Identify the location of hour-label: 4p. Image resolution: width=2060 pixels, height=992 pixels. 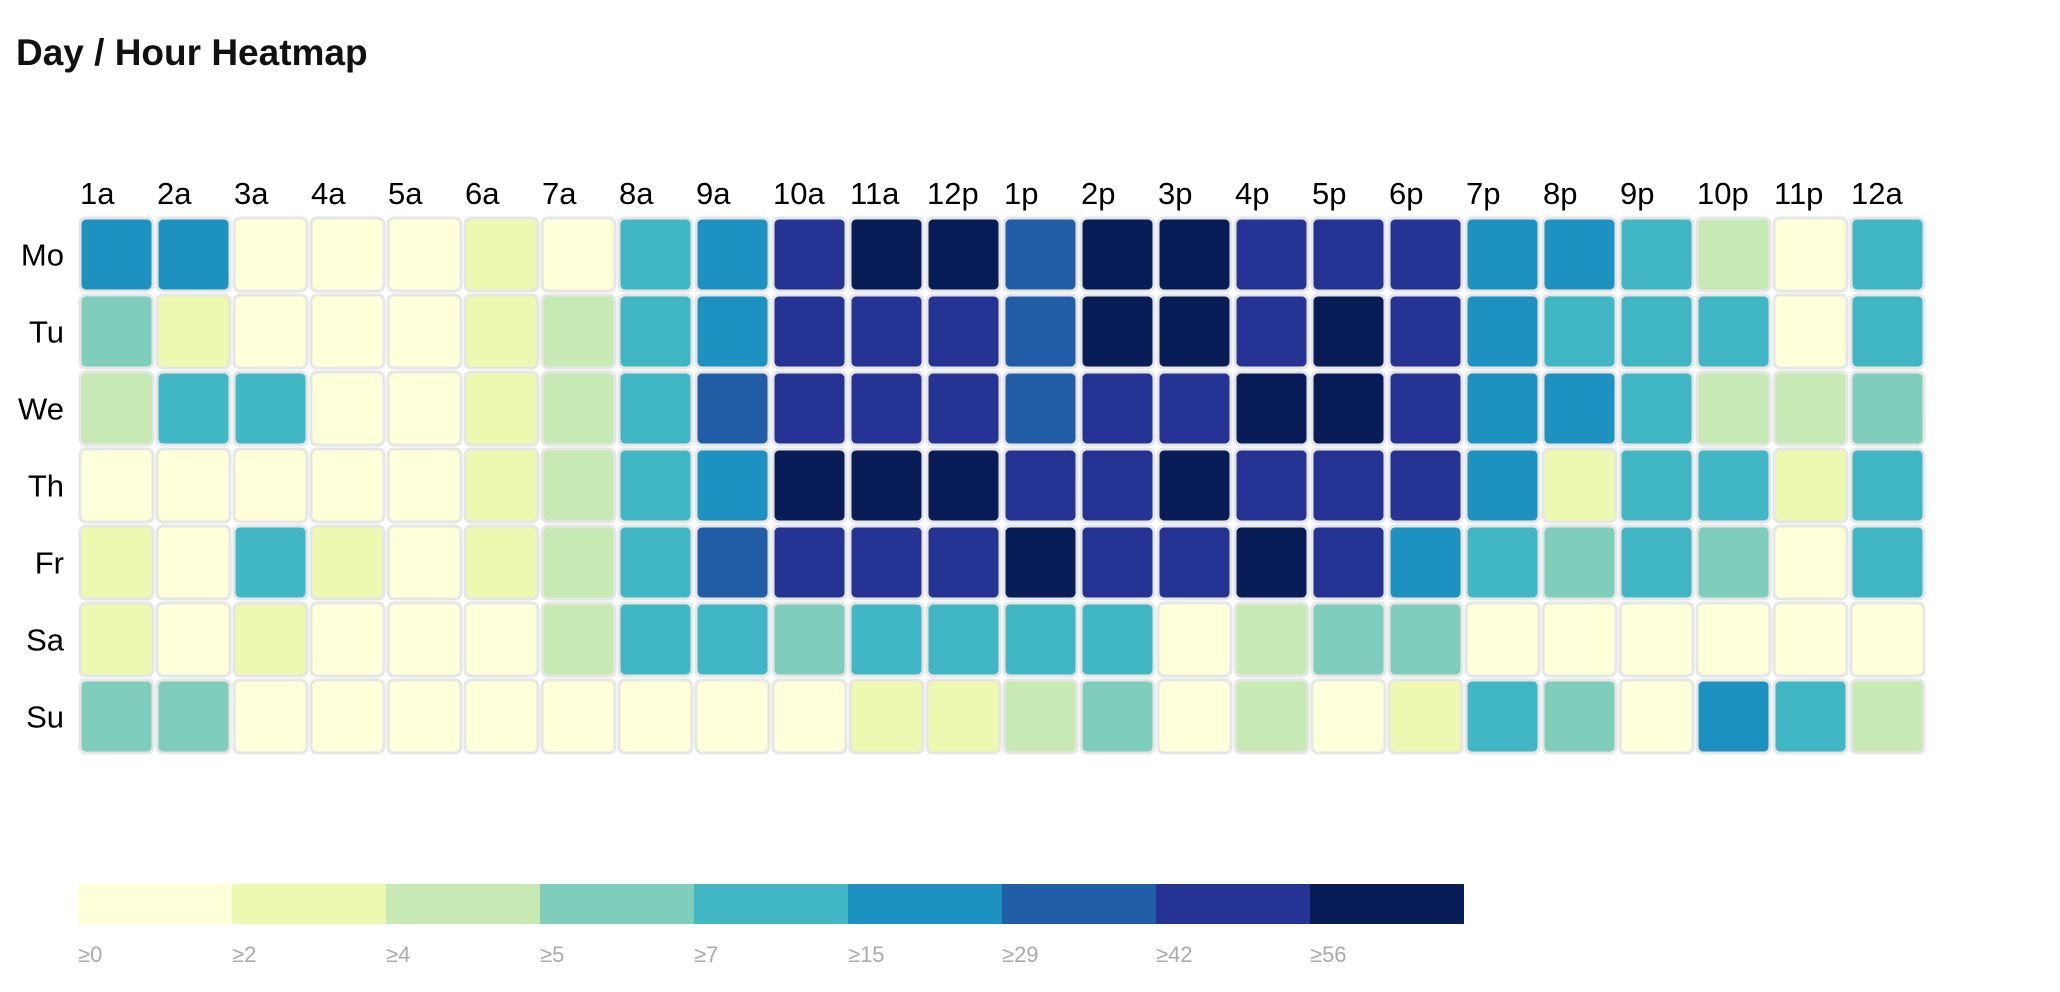
(1252, 193).